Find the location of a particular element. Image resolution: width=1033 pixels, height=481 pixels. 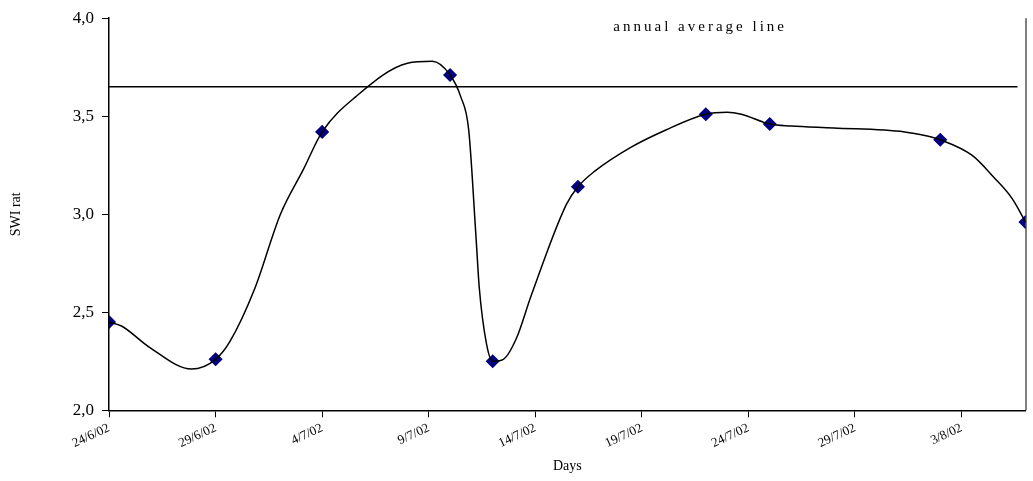

x-tick-label: 4/7/02 is located at coordinates (306, 433).